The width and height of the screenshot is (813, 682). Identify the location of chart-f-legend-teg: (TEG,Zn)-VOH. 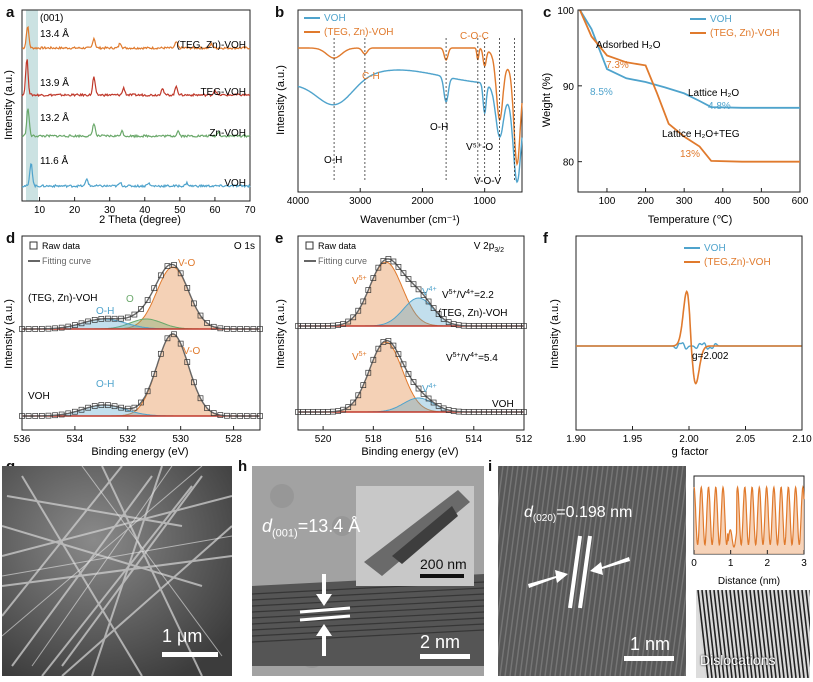
(737, 262).